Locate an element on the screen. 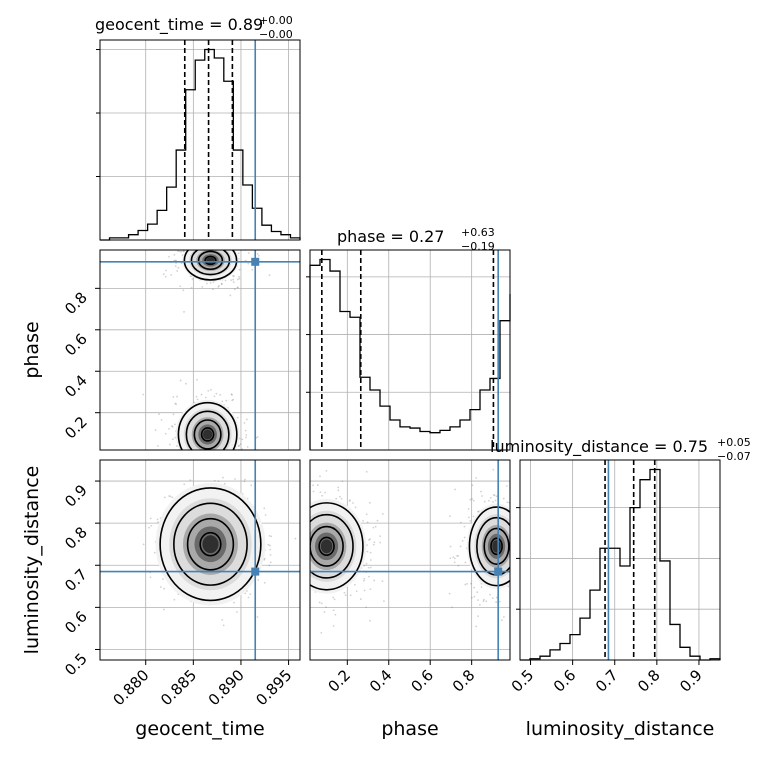 Image resolution: width=760 pixels, height=760 pixels. x-tick-label: 0.890 is located at coordinates (226, 687).